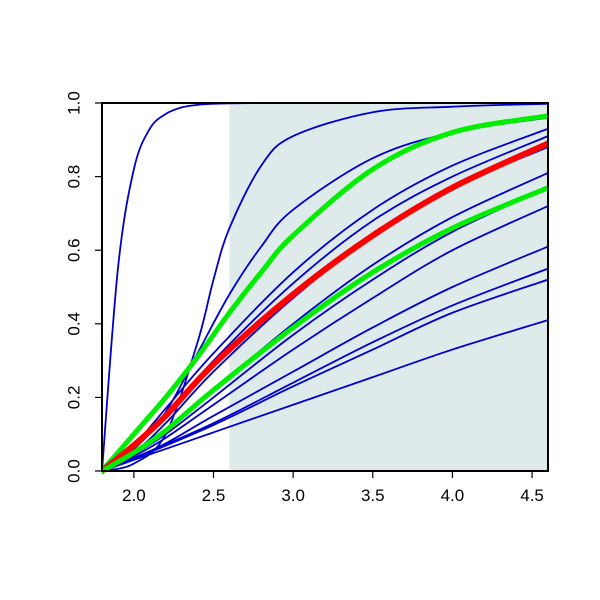  I want to click on y-tick-label: 0.6, so click(74, 250).